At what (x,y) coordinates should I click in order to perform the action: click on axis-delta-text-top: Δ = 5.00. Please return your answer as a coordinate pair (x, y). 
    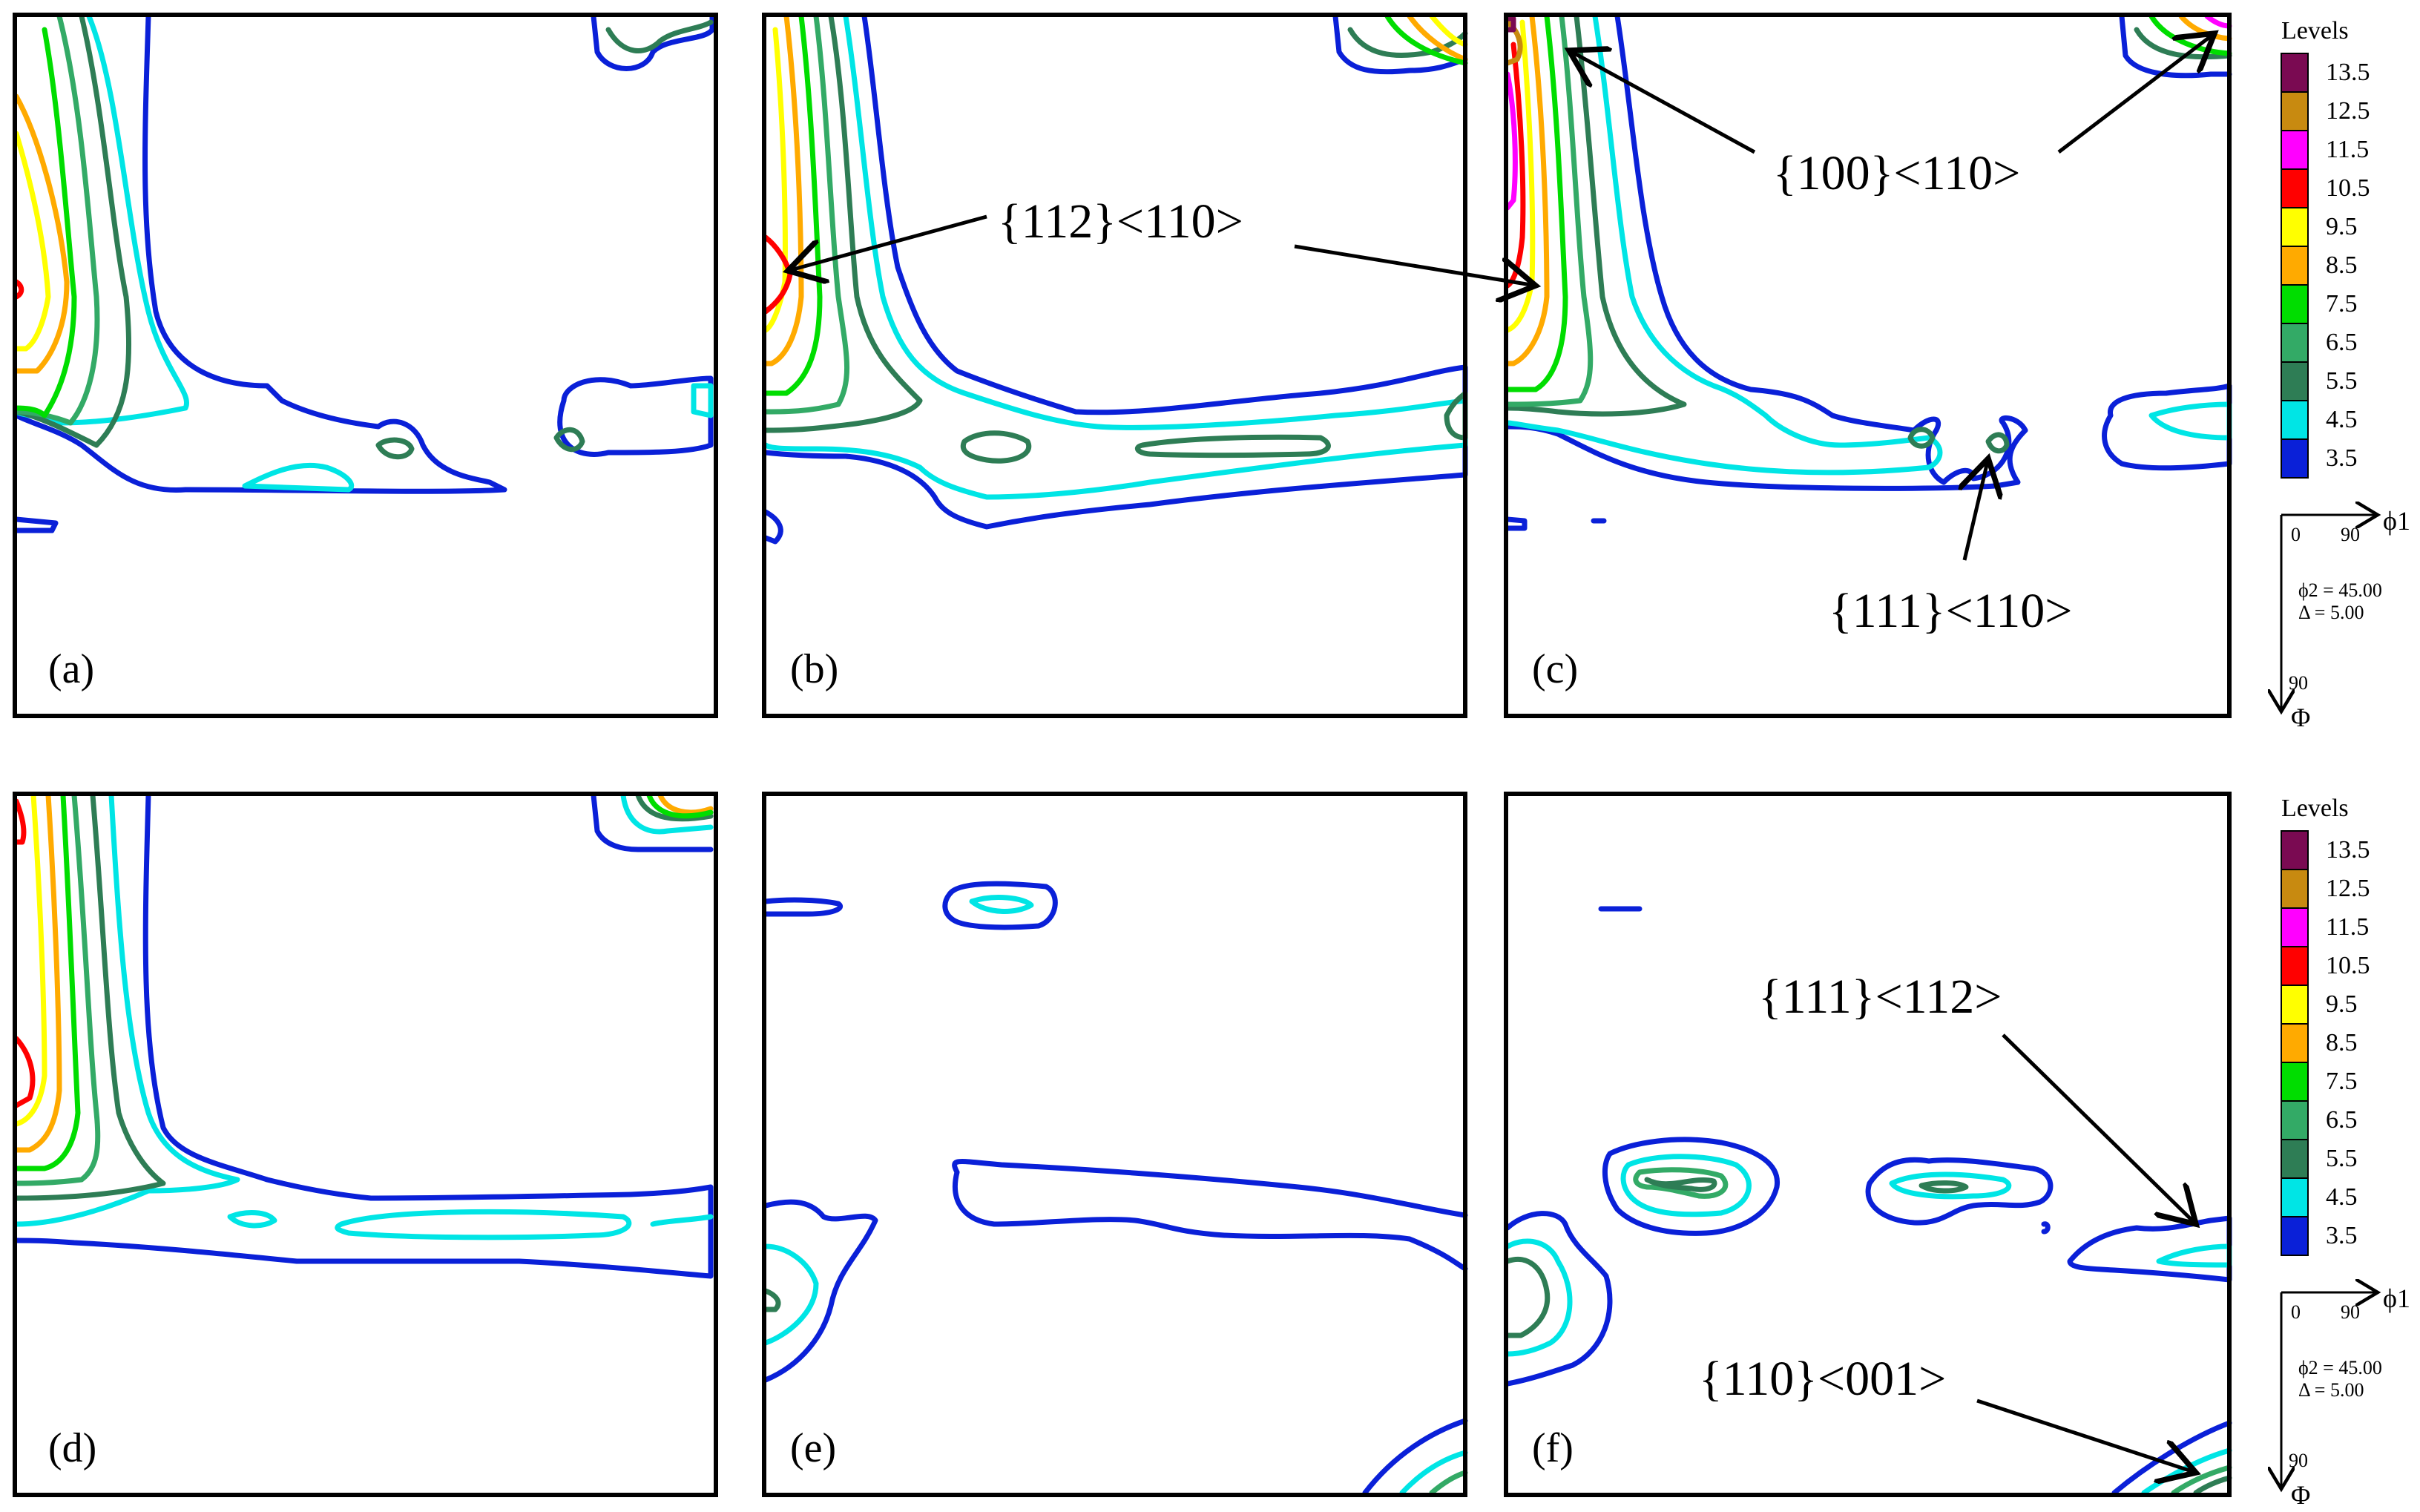
    Looking at the image, I should click on (2331, 612).